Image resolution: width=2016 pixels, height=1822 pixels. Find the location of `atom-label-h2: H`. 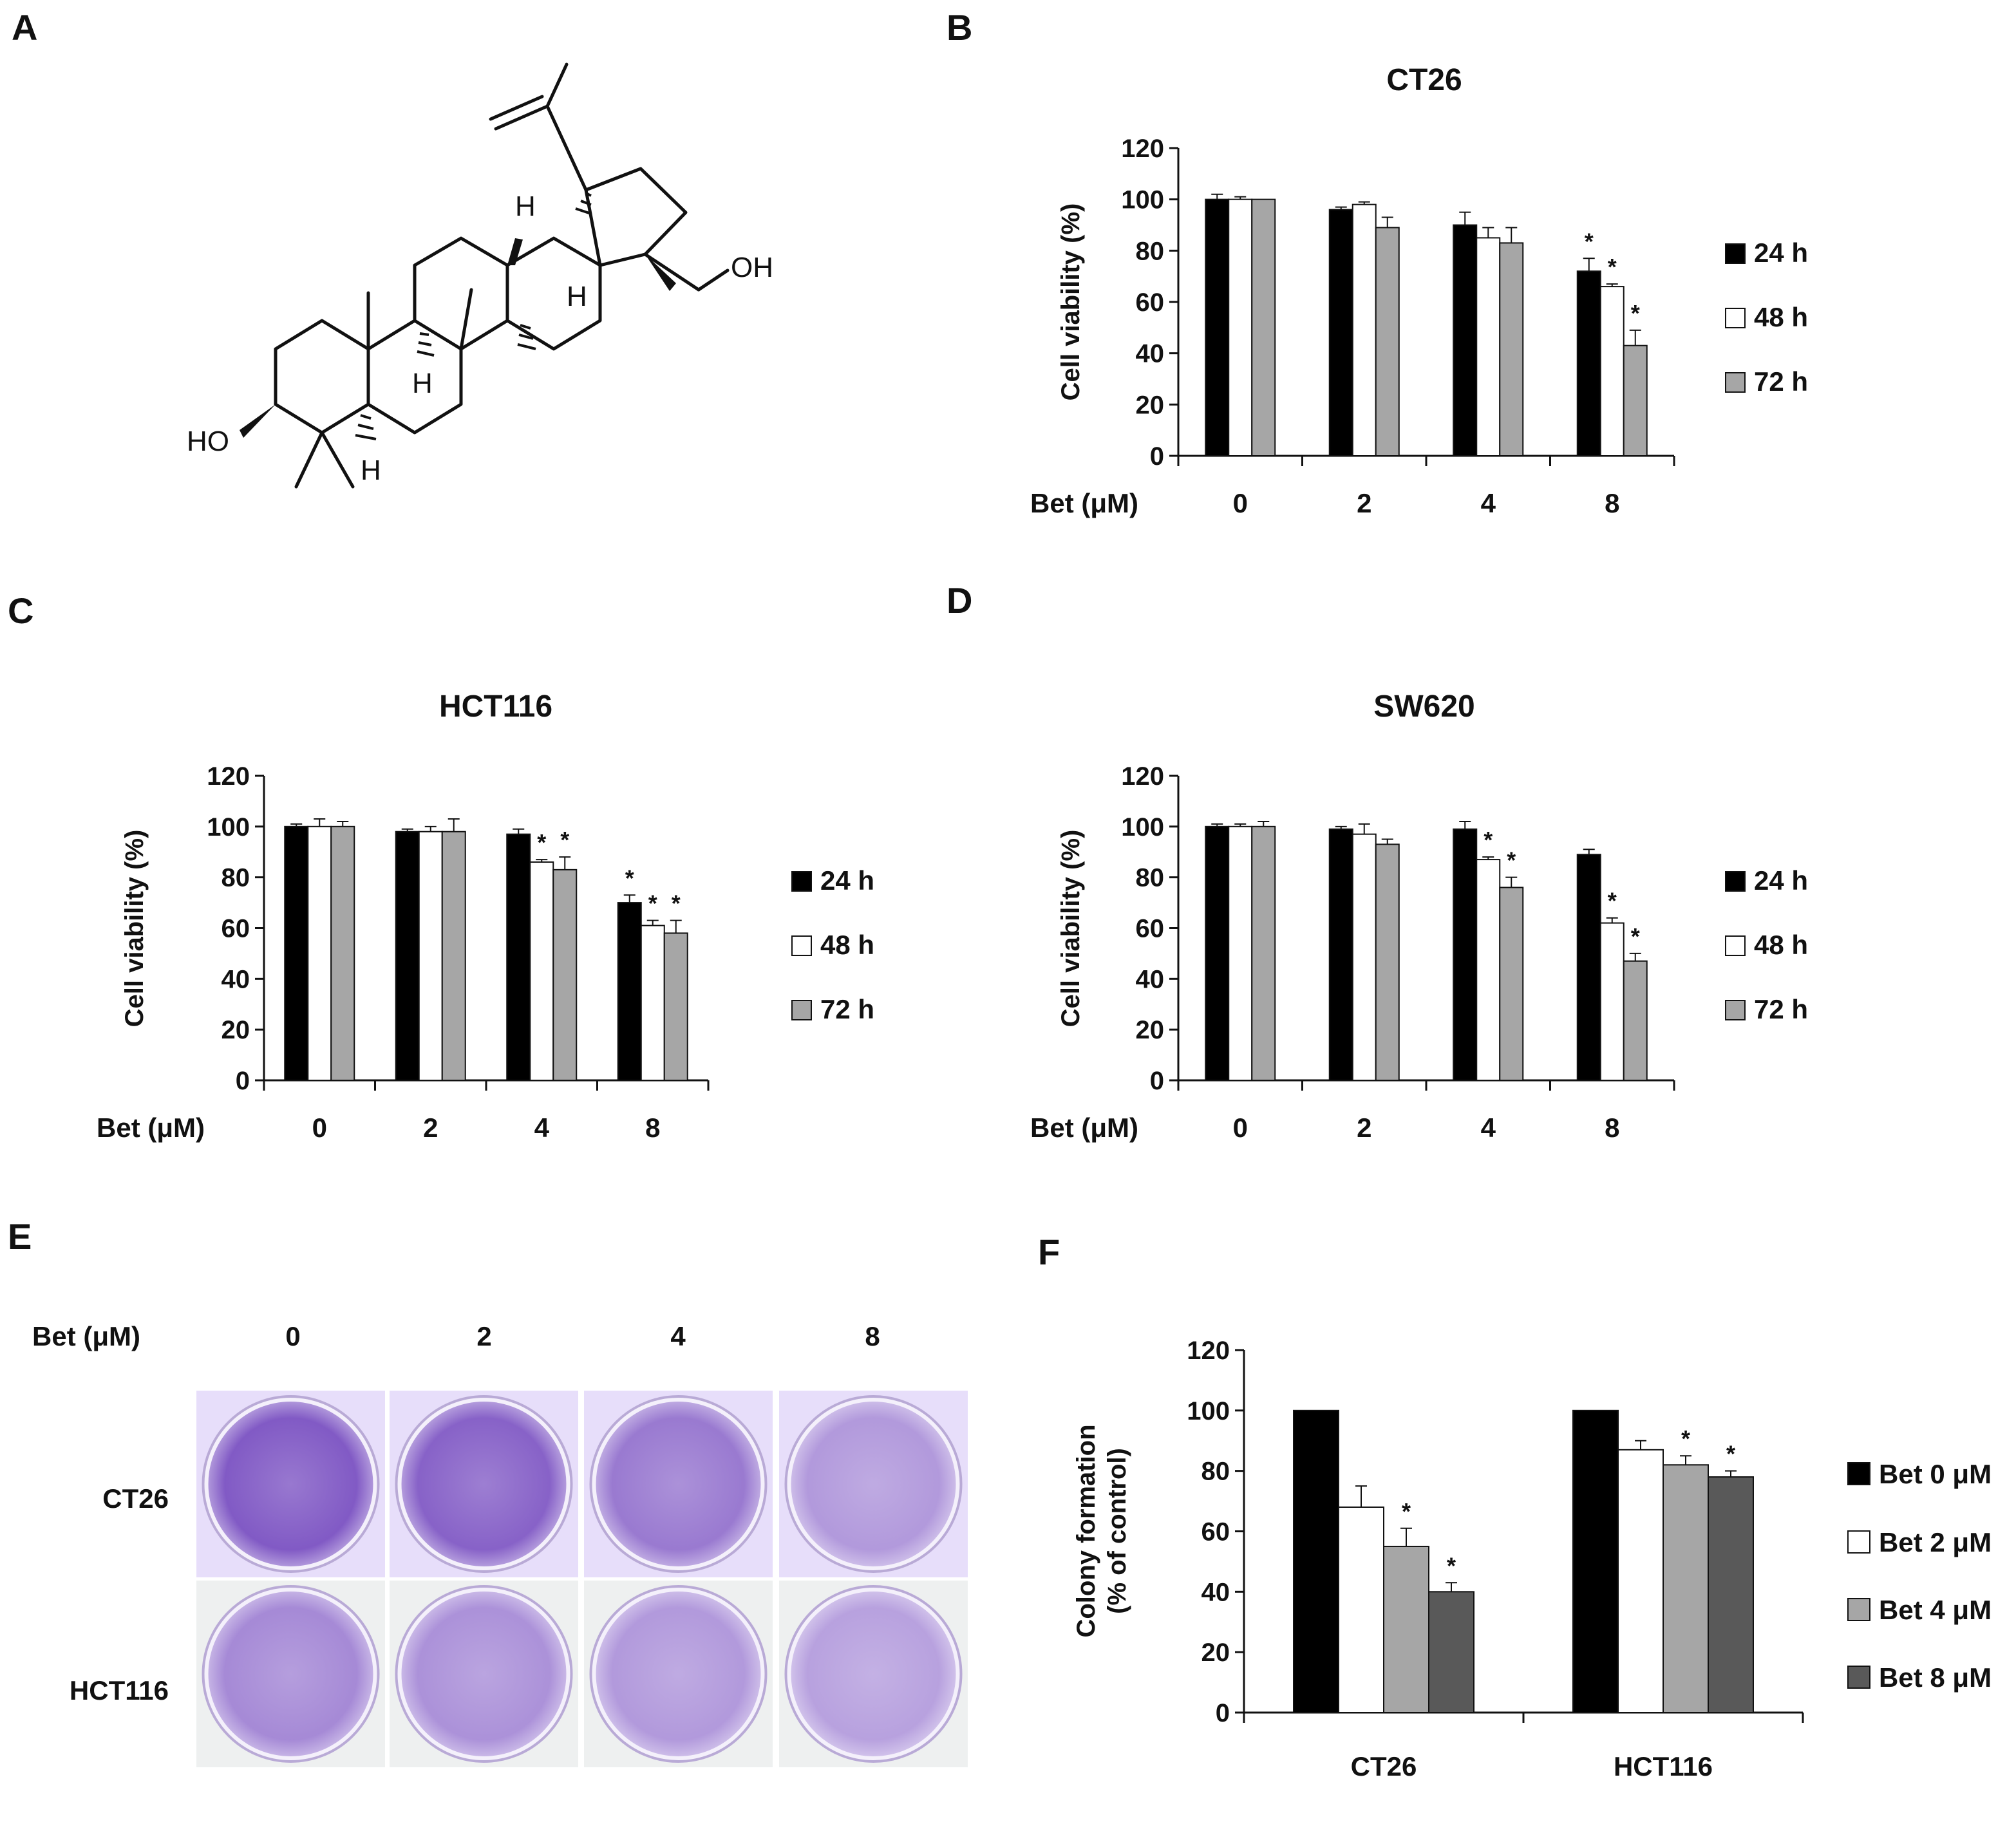

atom-label-h2: H is located at coordinates (577, 296).